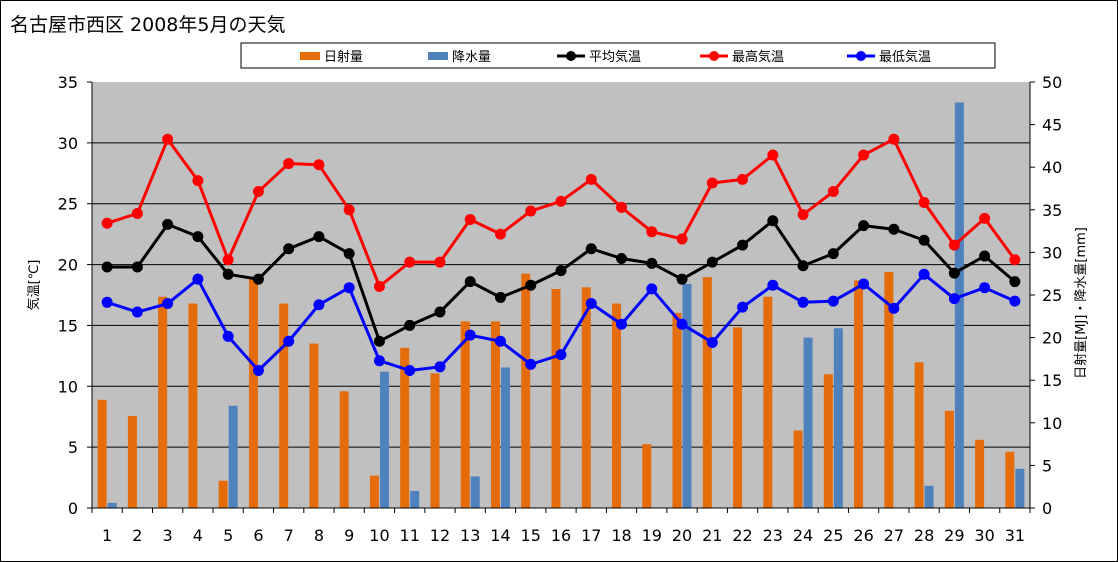 The width and height of the screenshot is (1118, 562). What do you see at coordinates (652, 535) in the screenshot?
I see `x-tick-label: 19` at bounding box center [652, 535].